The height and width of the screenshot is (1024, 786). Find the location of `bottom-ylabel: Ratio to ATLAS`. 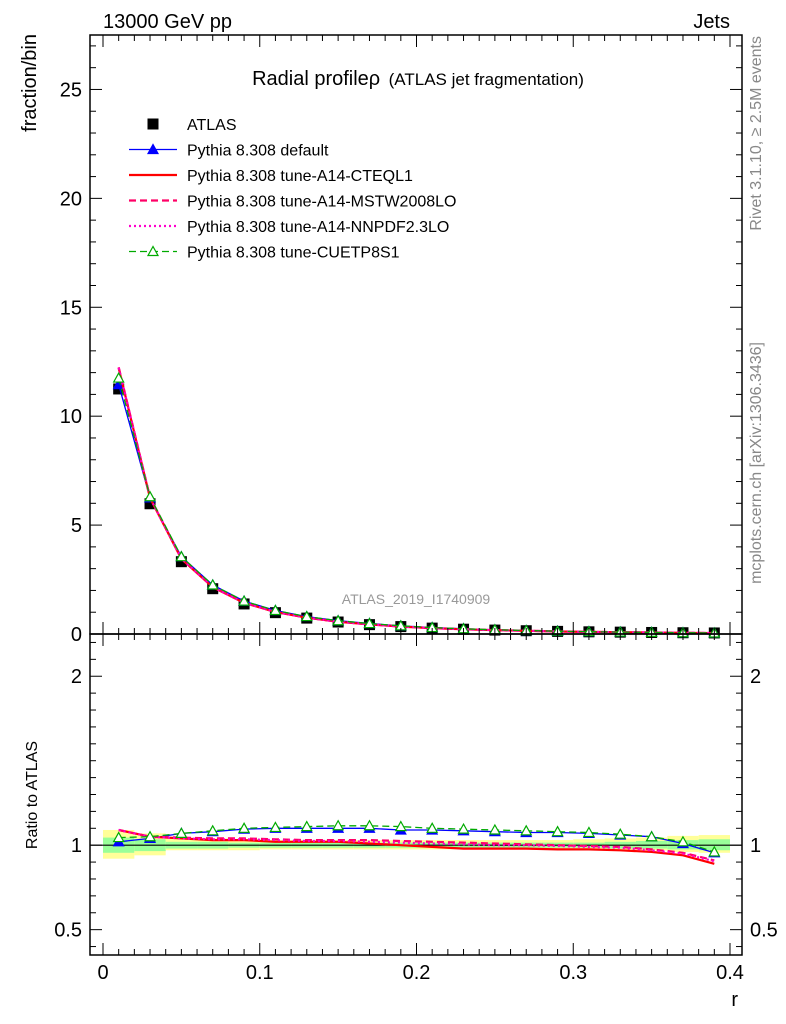

bottom-ylabel: Ratio to ATLAS is located at coordinates (32, 795).